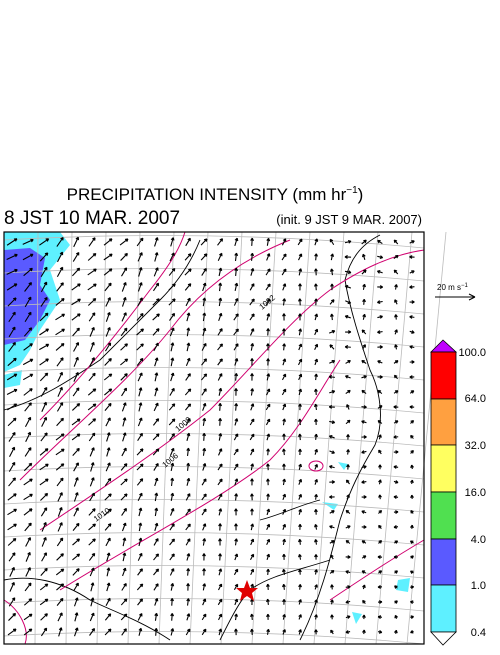  Describe the element at coordinates (475, 446) in the screenshot. I see `colorbar-label: 32.0` at that location.